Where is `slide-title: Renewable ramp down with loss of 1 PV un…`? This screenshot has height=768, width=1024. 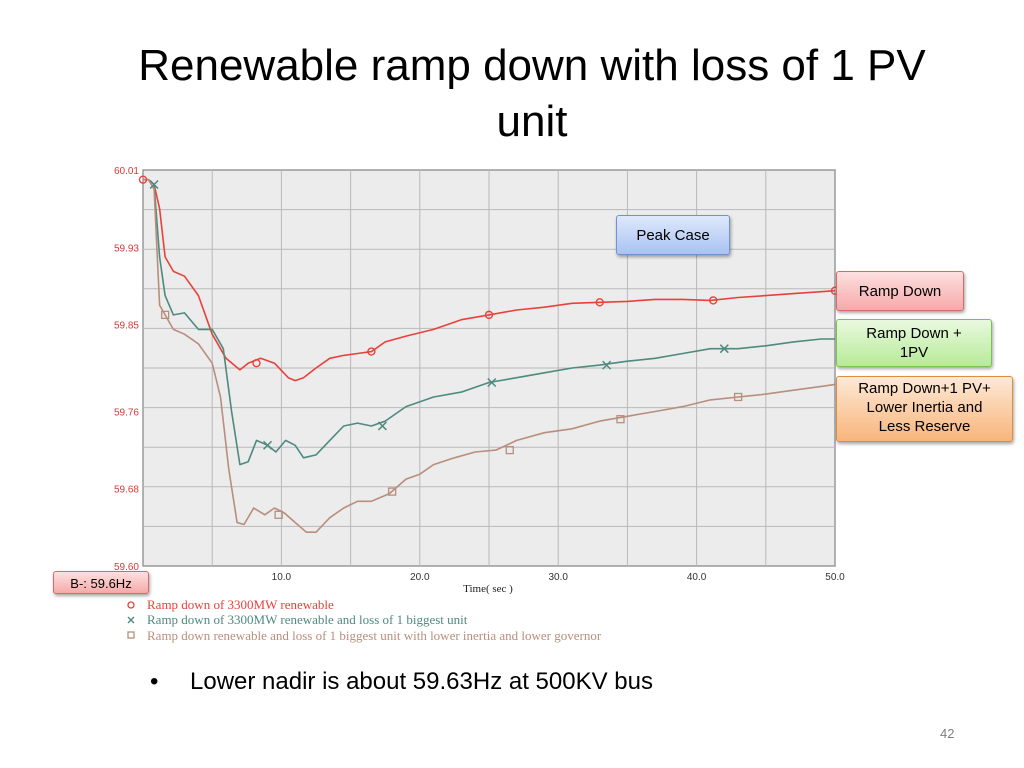 slide-title: Renewable ramp down with loss of 1 PV un… is located at coordinates (512, 94).